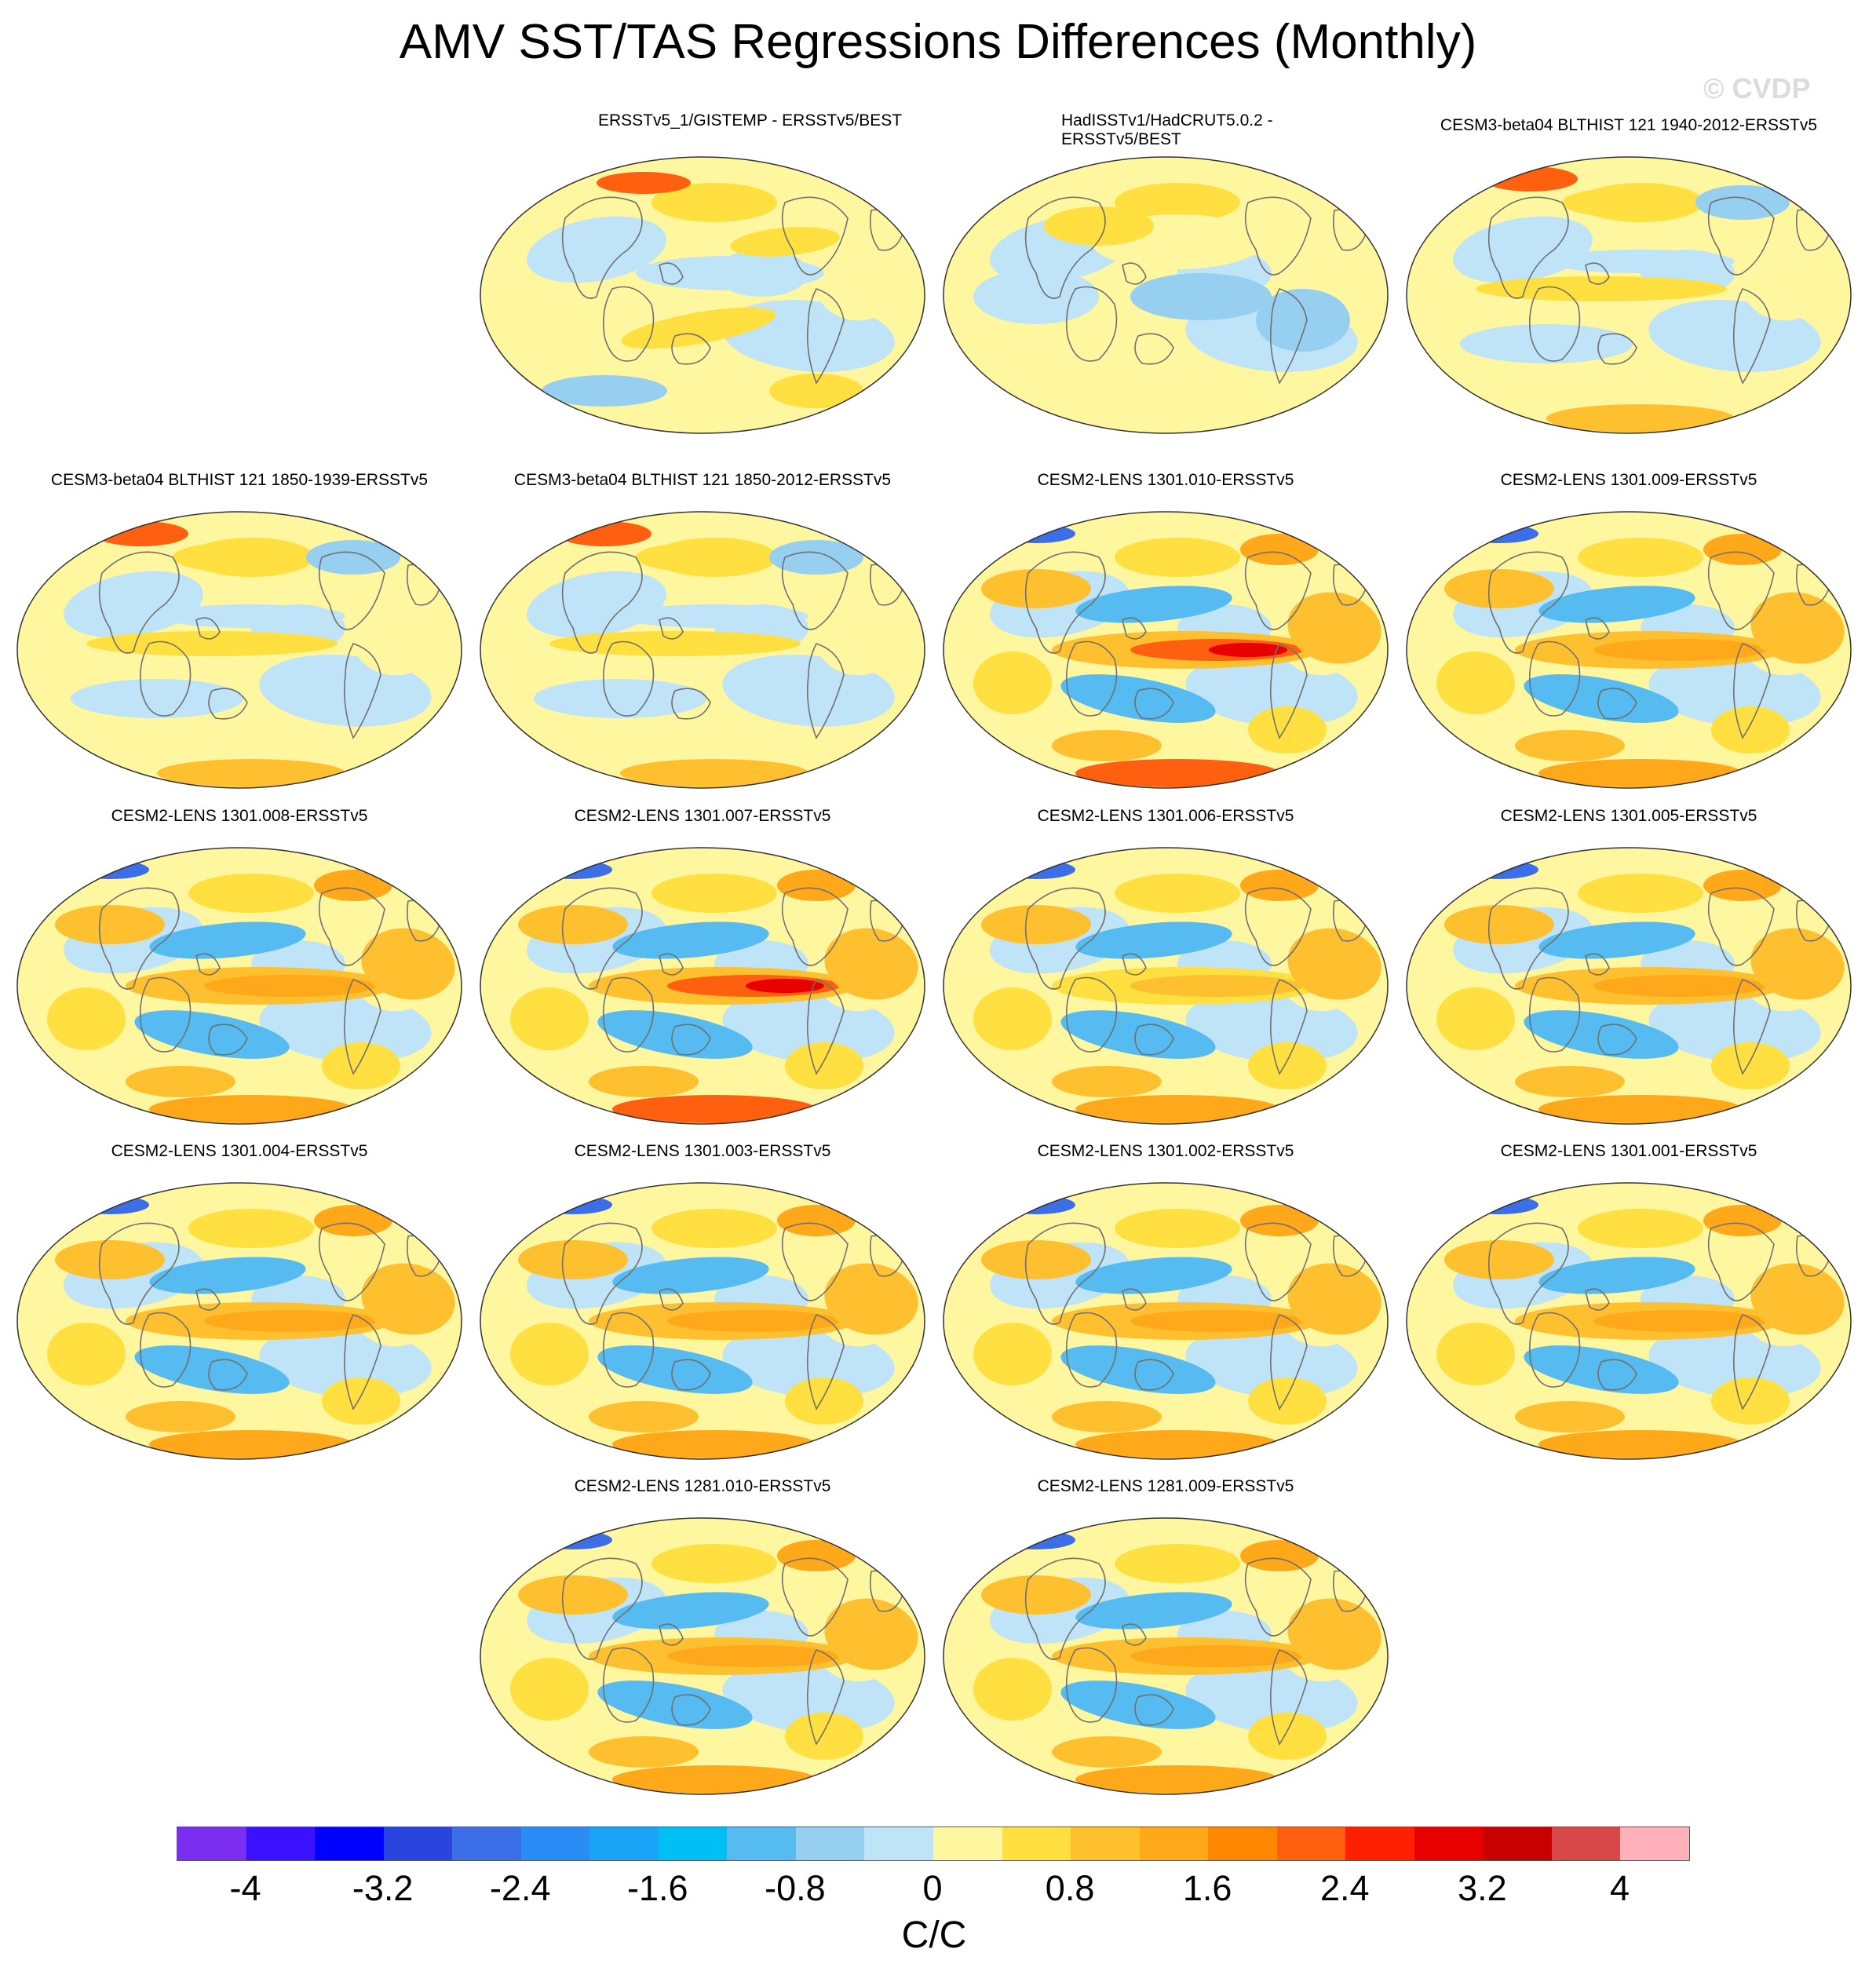  I want to click on map-panel-p13: CESM2-LENS 1301.002-ERSSTv5, so click(1165, 1303).